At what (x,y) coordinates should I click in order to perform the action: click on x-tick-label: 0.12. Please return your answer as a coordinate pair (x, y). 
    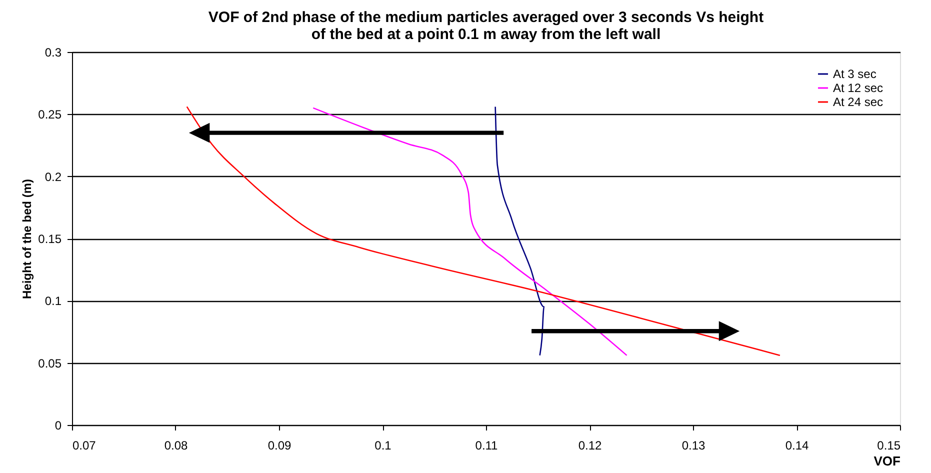
    Looking at the image, I should click on (590, 445).